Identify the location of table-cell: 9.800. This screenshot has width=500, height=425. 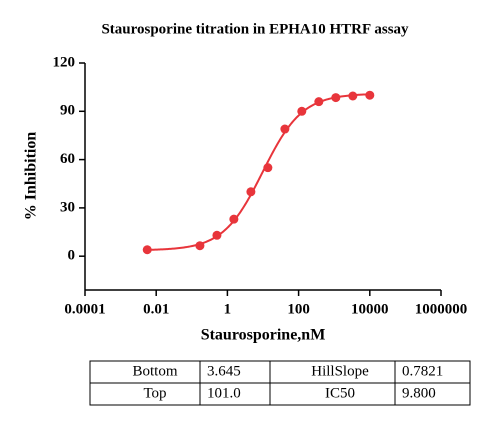
(419, 393).